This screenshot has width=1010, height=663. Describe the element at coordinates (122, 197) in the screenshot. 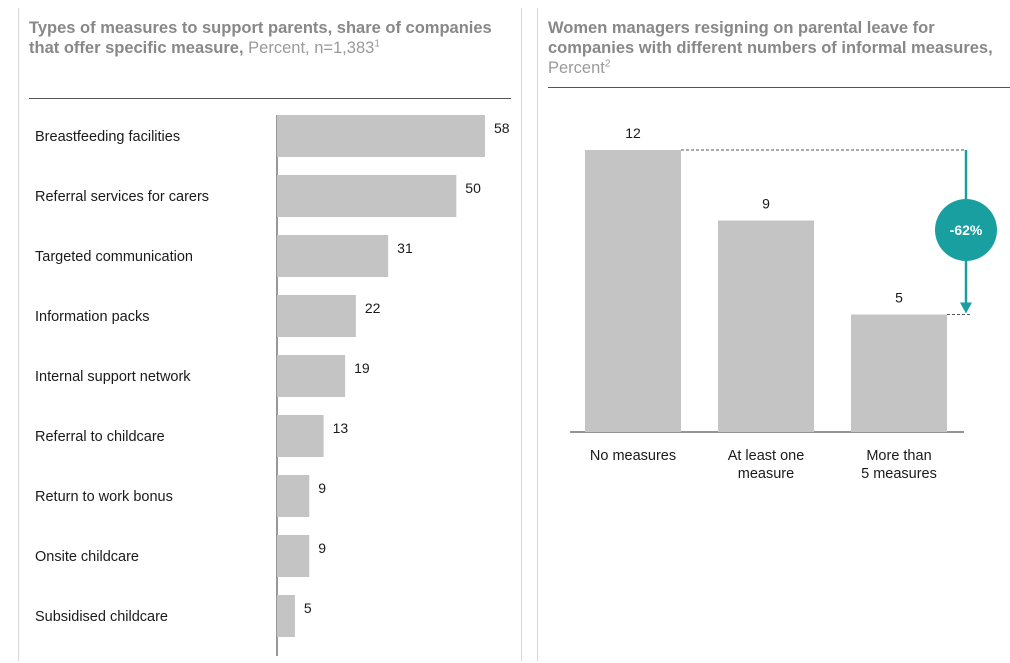

I see `category-label-1: Referral services for carers` at that location.